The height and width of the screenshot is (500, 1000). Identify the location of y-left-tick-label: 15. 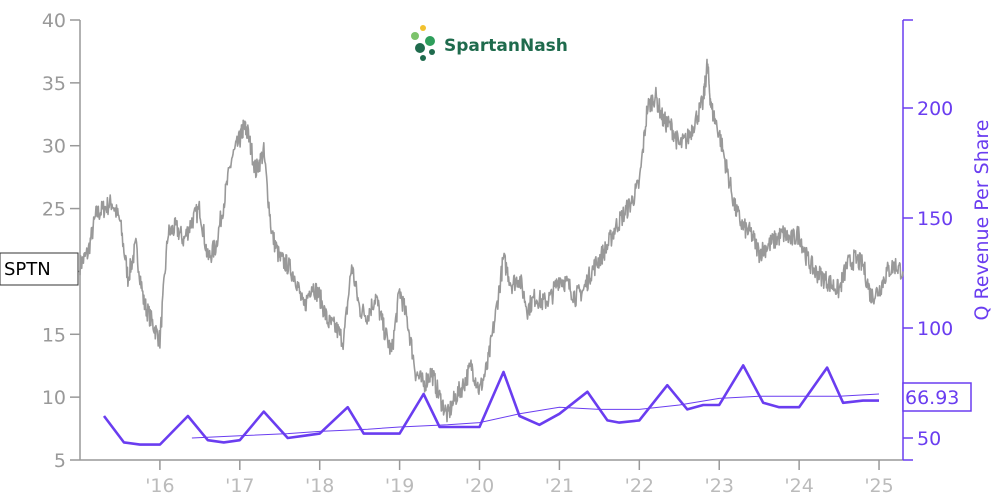
(54, 335).